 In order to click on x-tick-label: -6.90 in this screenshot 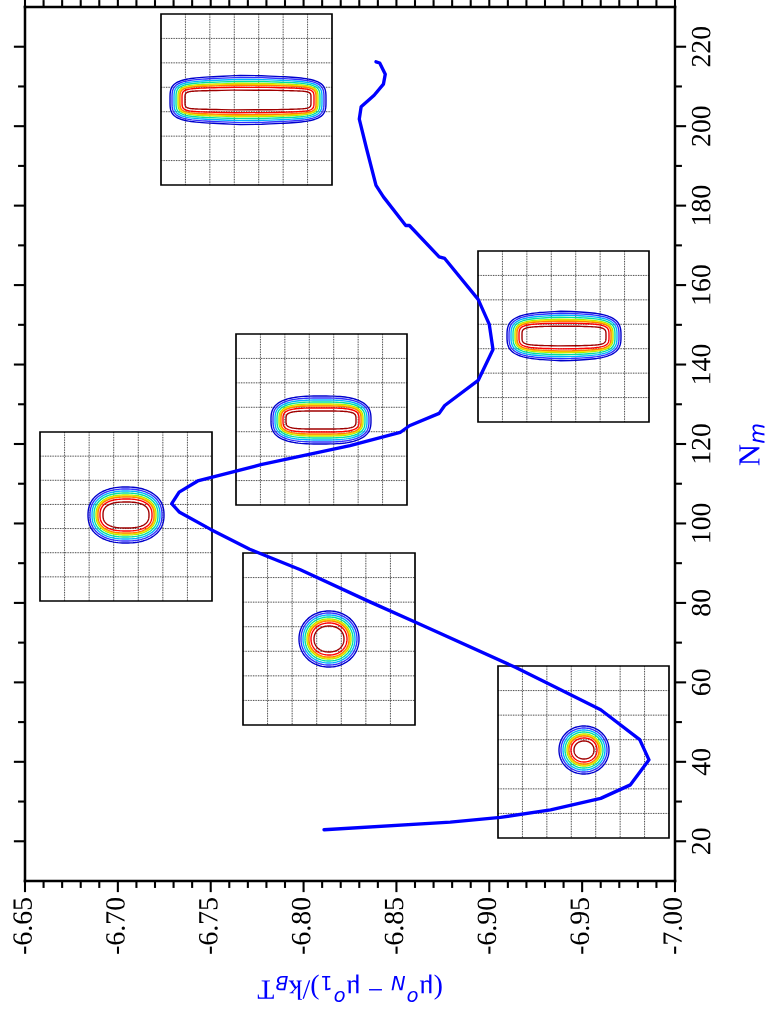, I will do `click(487, 926)`.